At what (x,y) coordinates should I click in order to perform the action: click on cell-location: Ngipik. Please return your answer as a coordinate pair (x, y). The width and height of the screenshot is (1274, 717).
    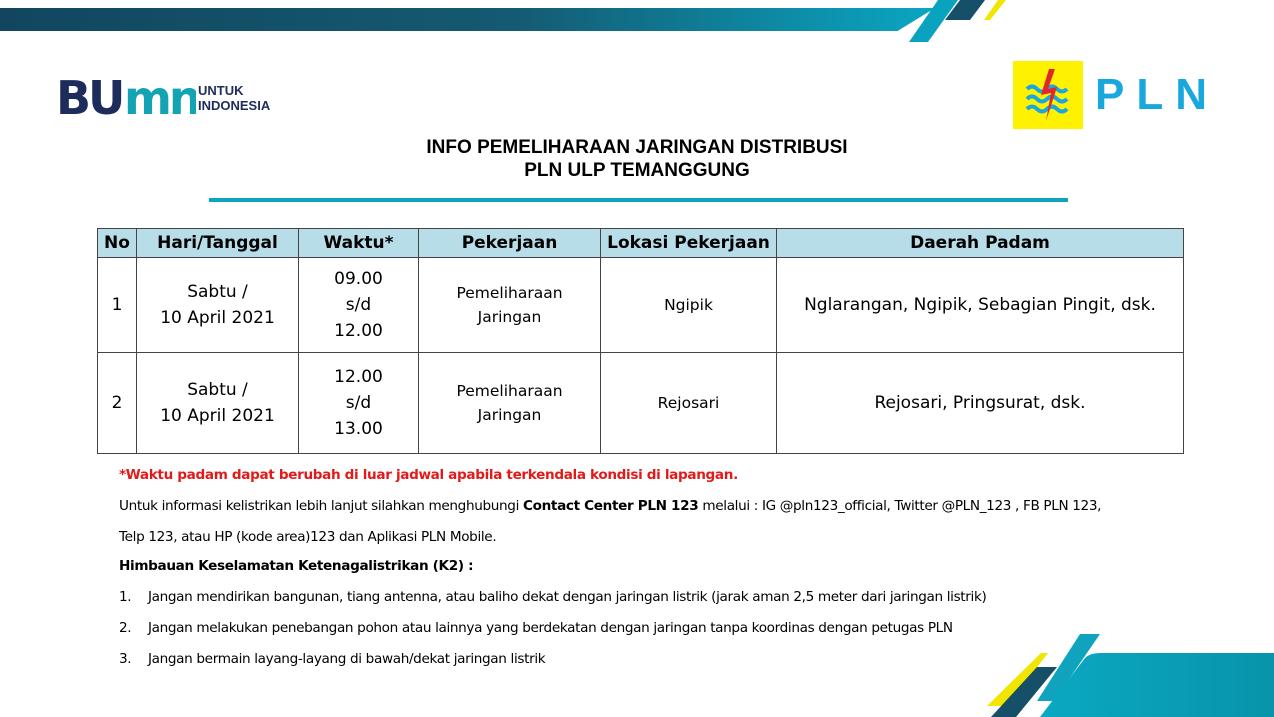
    Looking at the image, I should click on (688, 305).